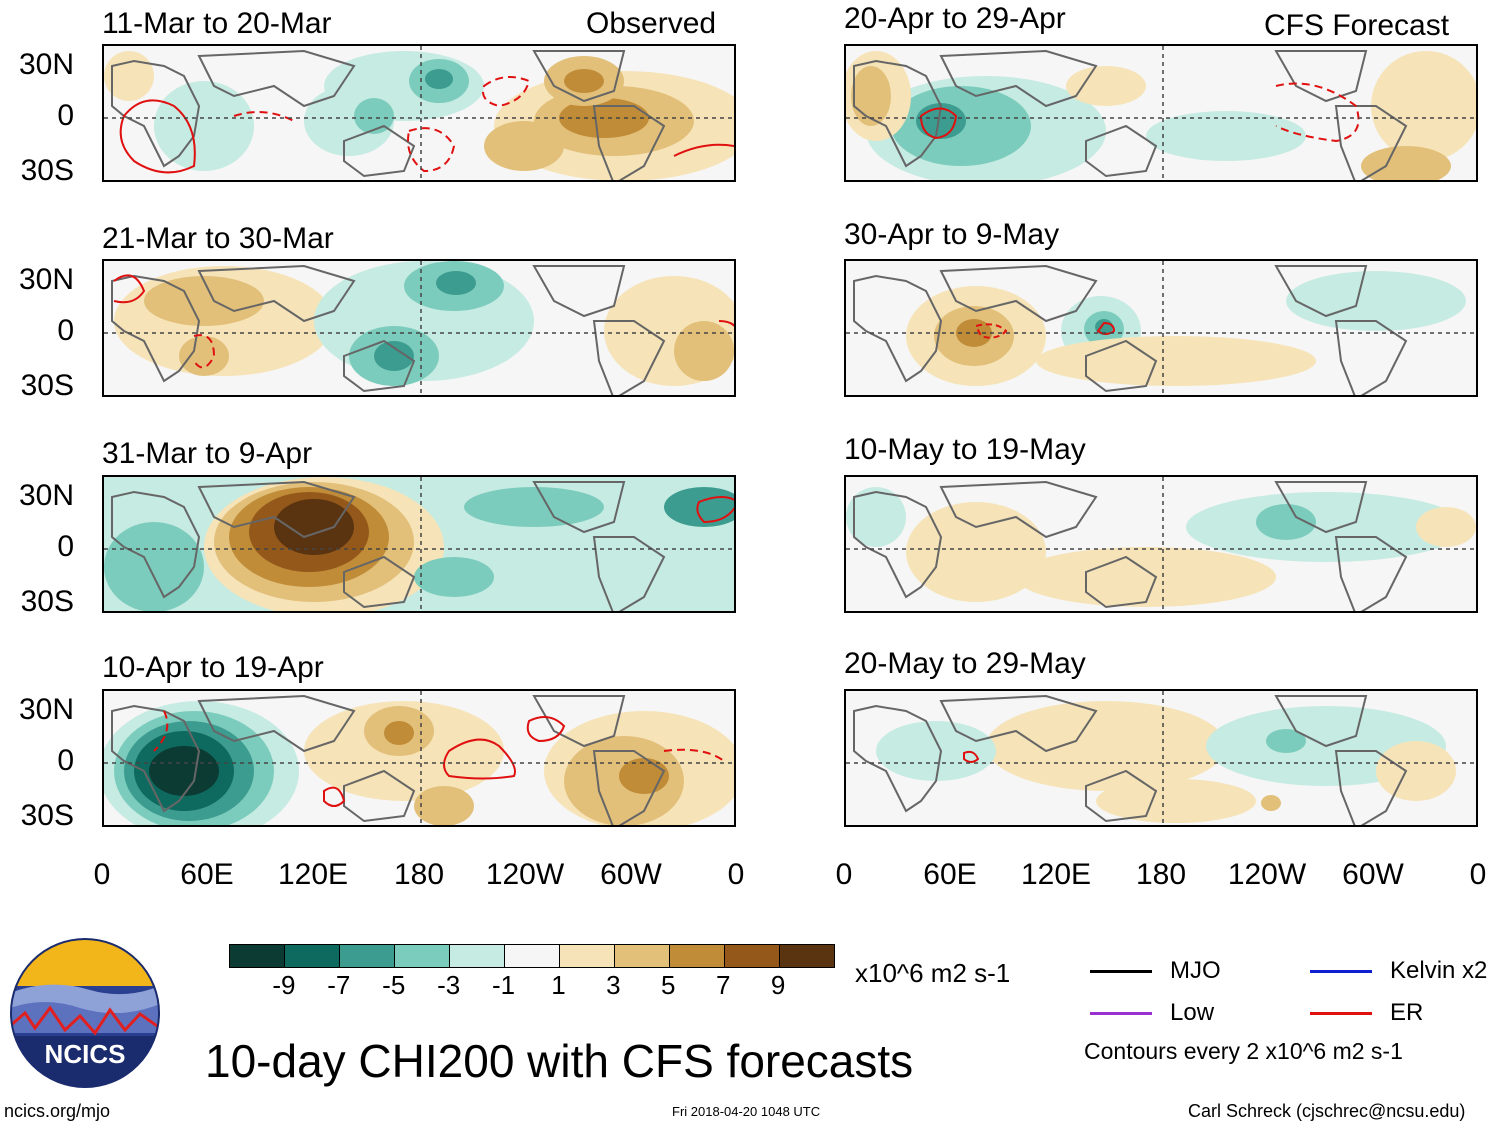  I want to click on panel-title: 11-Mar to 20-Mar, so click(217, 23).